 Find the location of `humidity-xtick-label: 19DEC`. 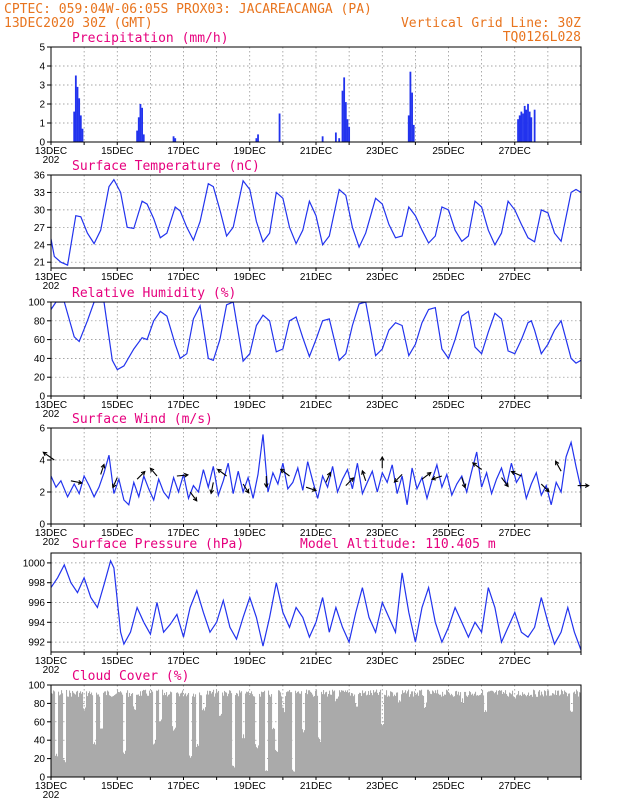

humidity-xtick-label: 19DEC is located at coordinates (250, 405).